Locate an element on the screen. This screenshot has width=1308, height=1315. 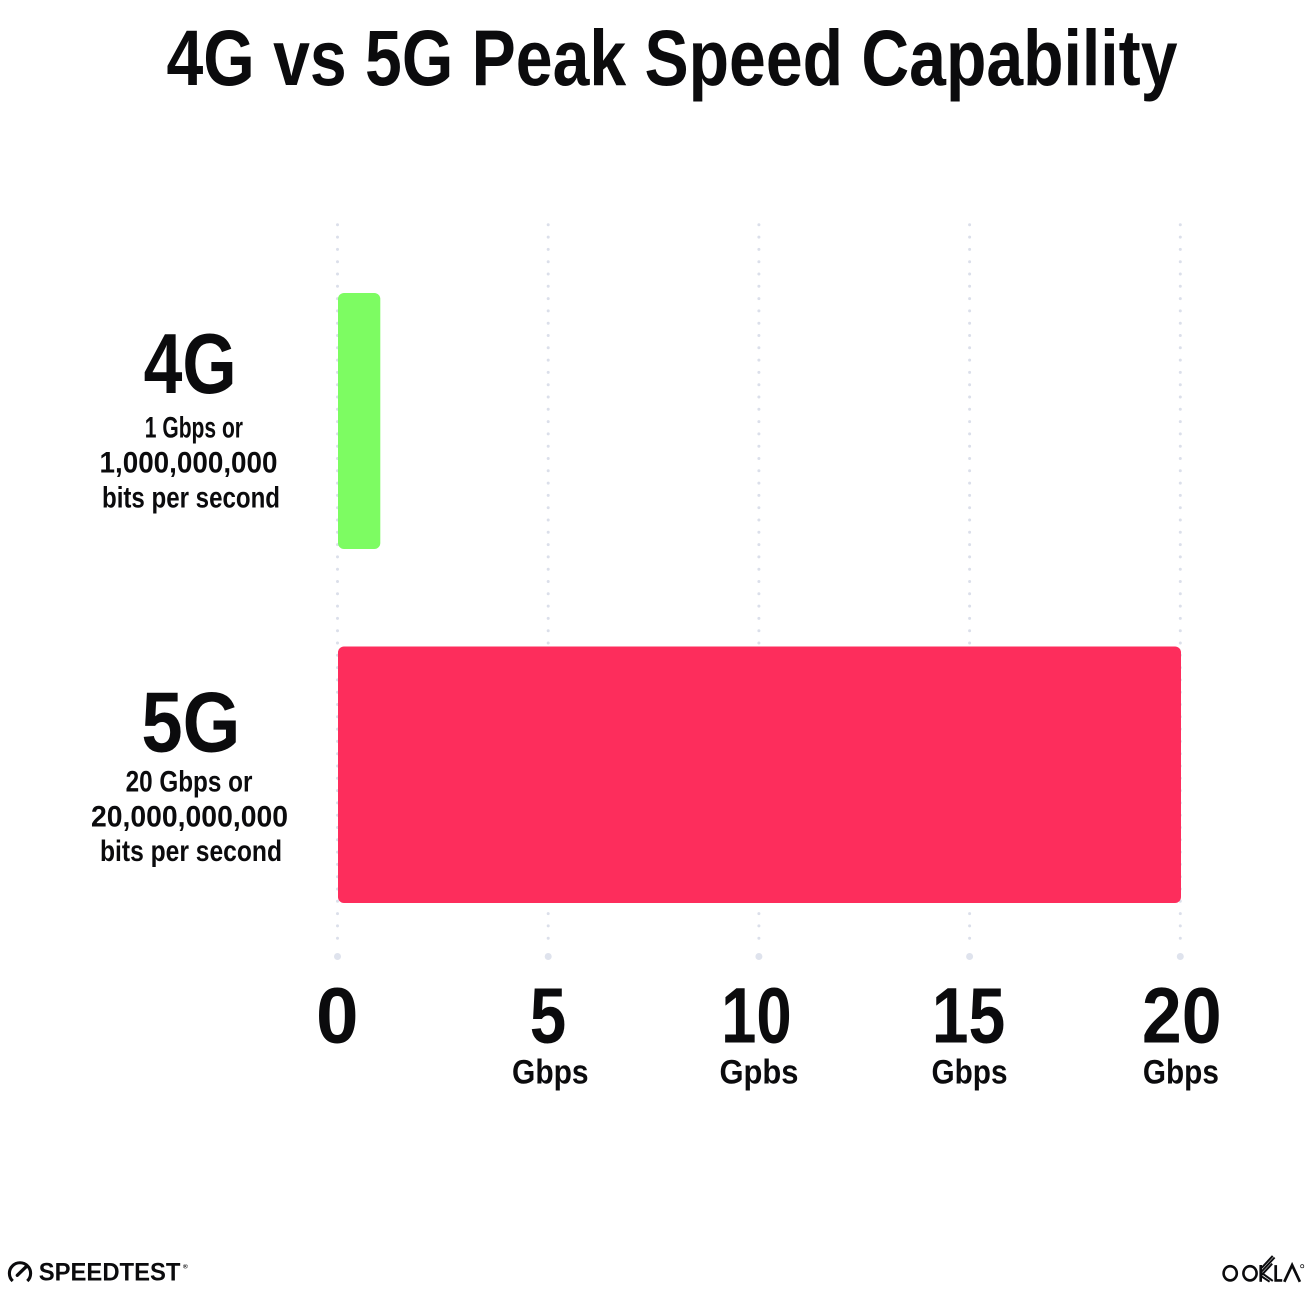
svg-text: Gpbs is located at coordinates (759, 1073).